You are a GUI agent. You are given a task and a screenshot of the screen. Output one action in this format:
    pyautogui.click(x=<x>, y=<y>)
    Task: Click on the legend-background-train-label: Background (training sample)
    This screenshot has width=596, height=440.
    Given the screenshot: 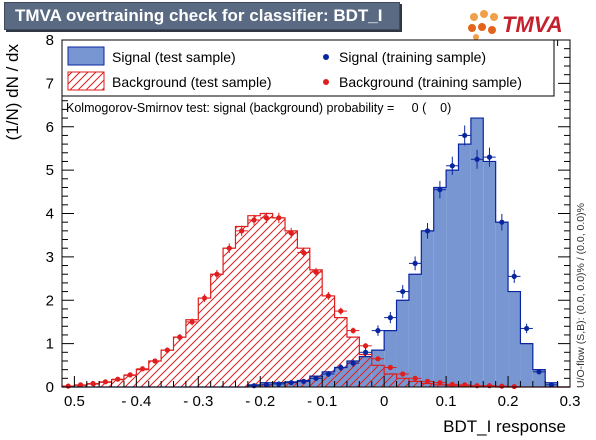 What is the action you would take?
    pyautogui.click(x=430, y=82)
    